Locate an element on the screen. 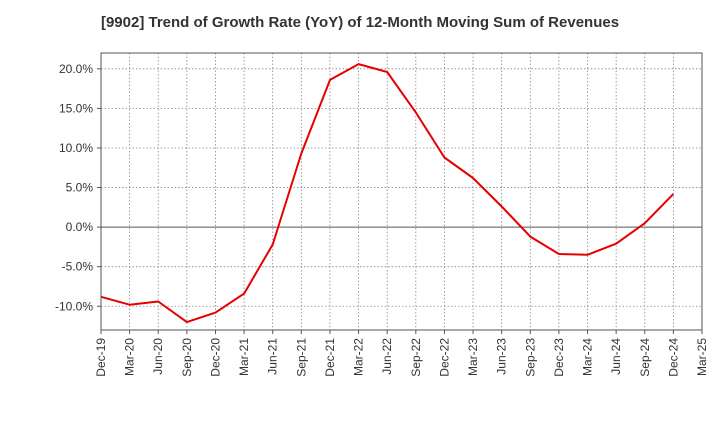 The height and width of the screenshot is (440, 720). y-axis: 20.0% 15.0% 10.0% 5.0% 0.0% -5.0% -10.0% is located at coordinates (78, 187).